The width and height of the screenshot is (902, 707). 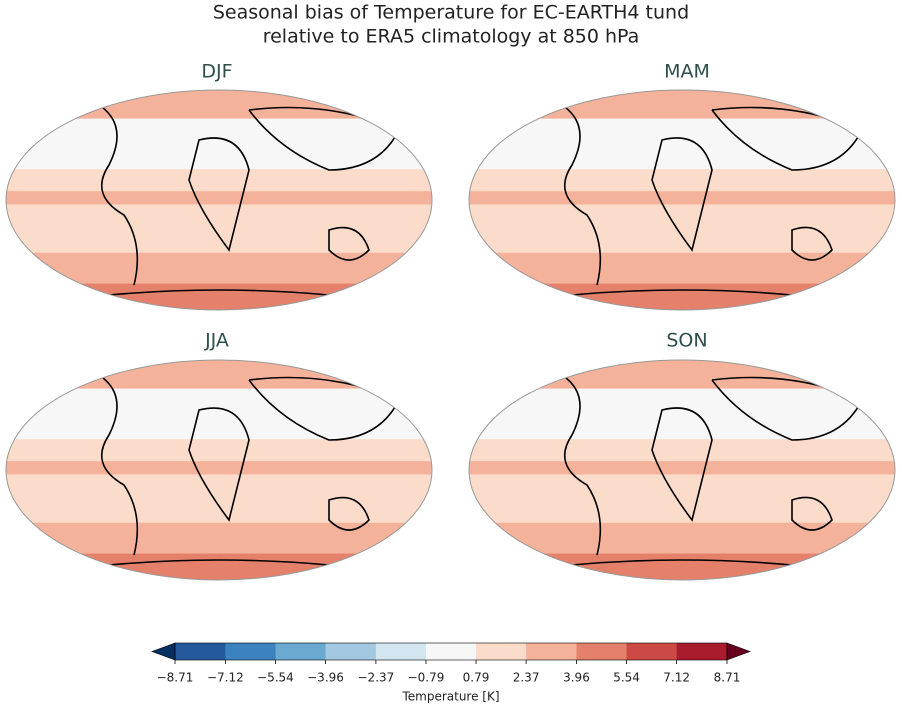 I want to click on colorbar-tick-label: 8.71, so click(x=727, y=678).